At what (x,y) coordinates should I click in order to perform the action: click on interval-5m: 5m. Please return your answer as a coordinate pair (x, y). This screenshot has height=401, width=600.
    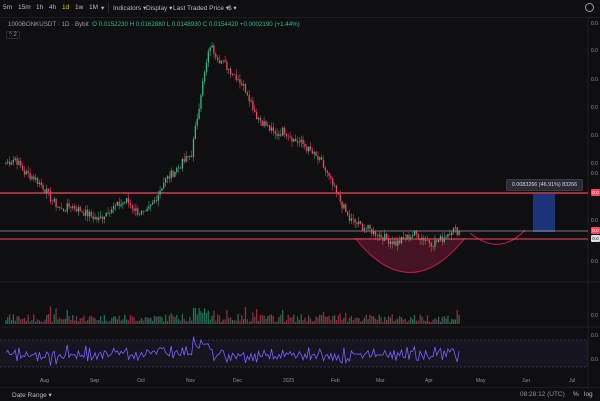
    Looking at the image, I should click on (8, 7).